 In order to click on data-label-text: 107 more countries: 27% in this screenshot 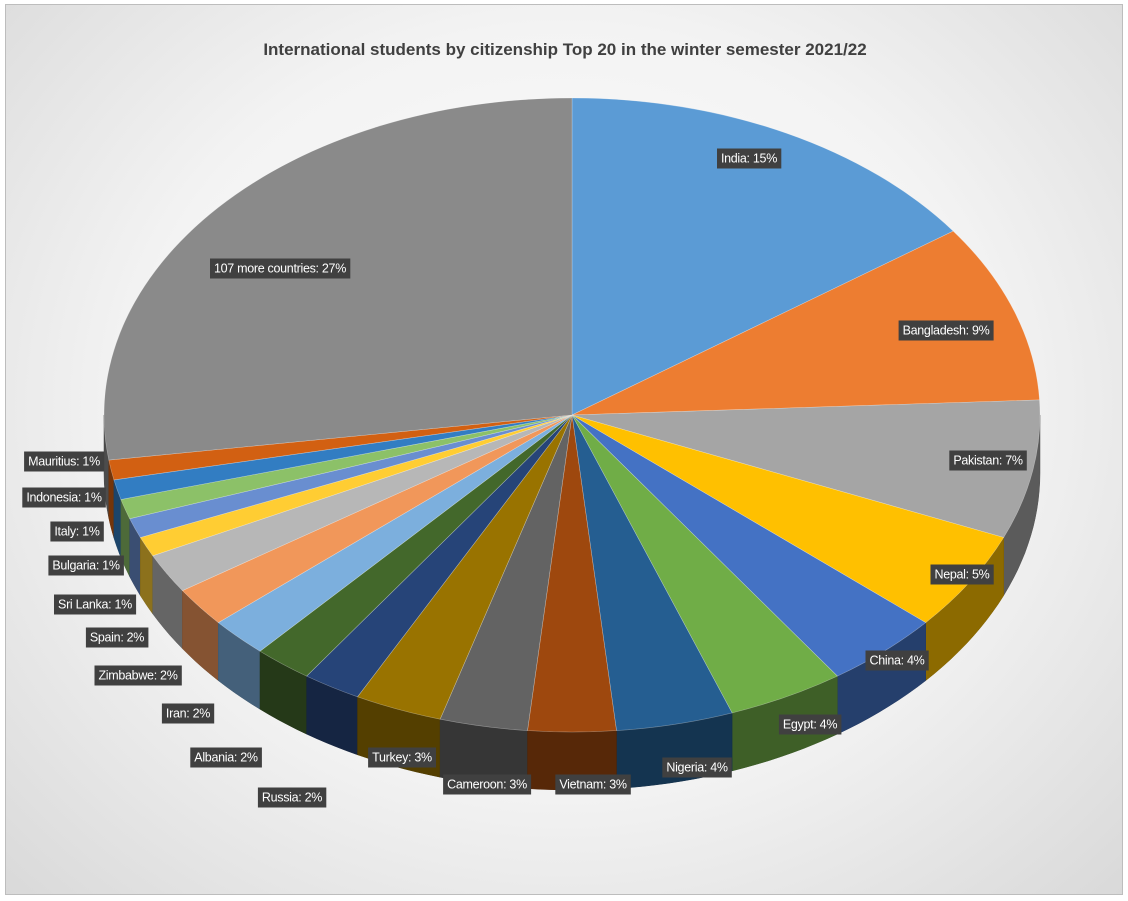, I will do `click(280, 269)`.